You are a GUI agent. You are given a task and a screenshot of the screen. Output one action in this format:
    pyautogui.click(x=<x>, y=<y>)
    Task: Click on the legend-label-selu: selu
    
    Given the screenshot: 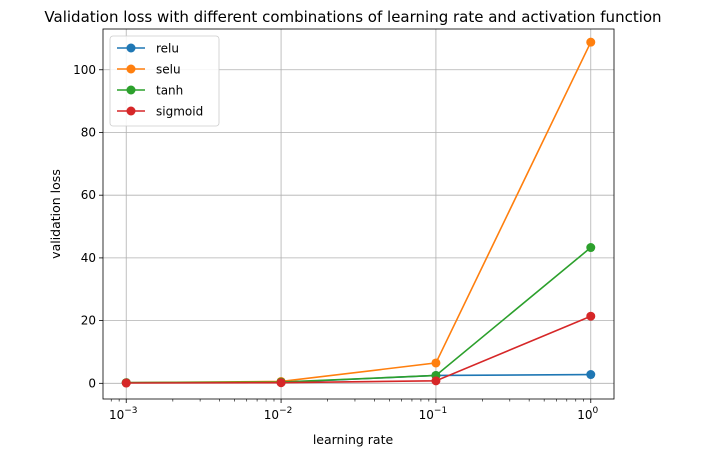 What is the action you would take?
    pyautogui.click(x=168, y=70)
    